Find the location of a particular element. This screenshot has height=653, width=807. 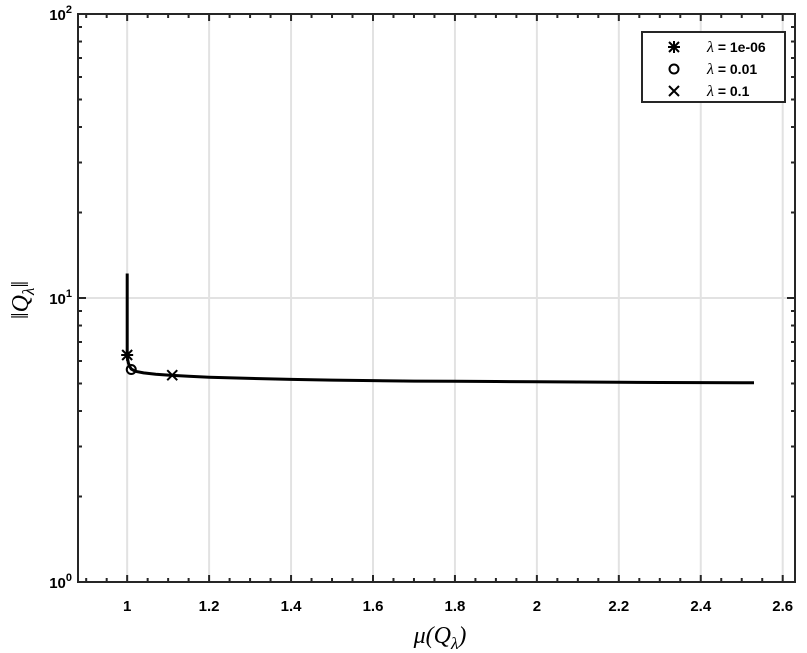

x-tick-label: 1.4 is located at coordinates (292, 606).